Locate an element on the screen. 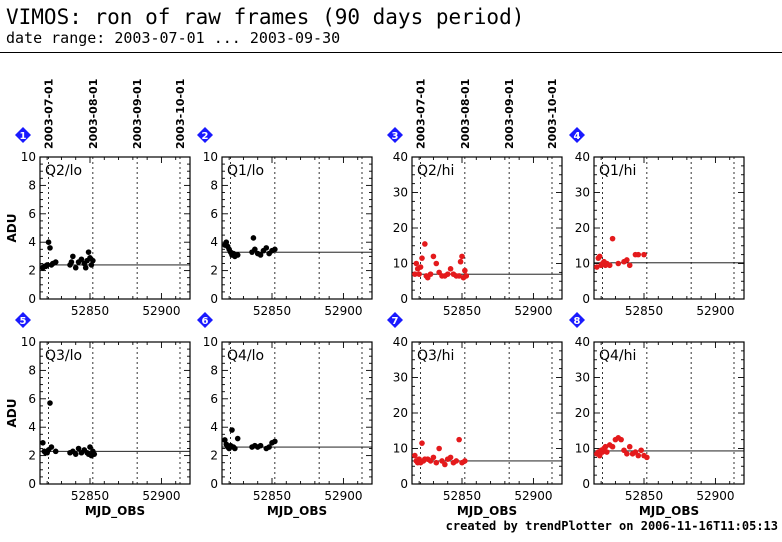 The image size is (782, 542). panel-6-badge-number: 6 is located at coordinates (205, 321).